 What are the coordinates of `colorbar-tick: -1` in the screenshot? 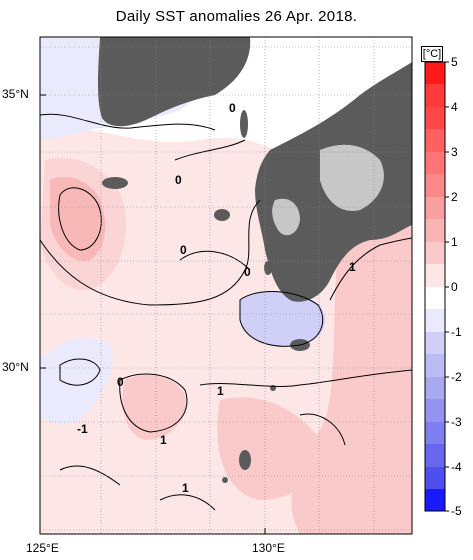 It's located at (456, 332).